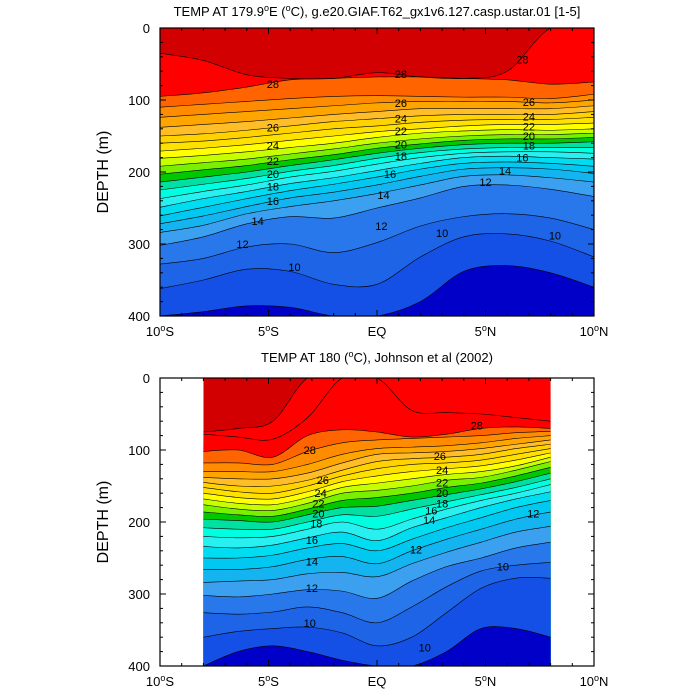 The image size is (700, 700). I want to click on y-tick-label: 400, so click(139, 666).